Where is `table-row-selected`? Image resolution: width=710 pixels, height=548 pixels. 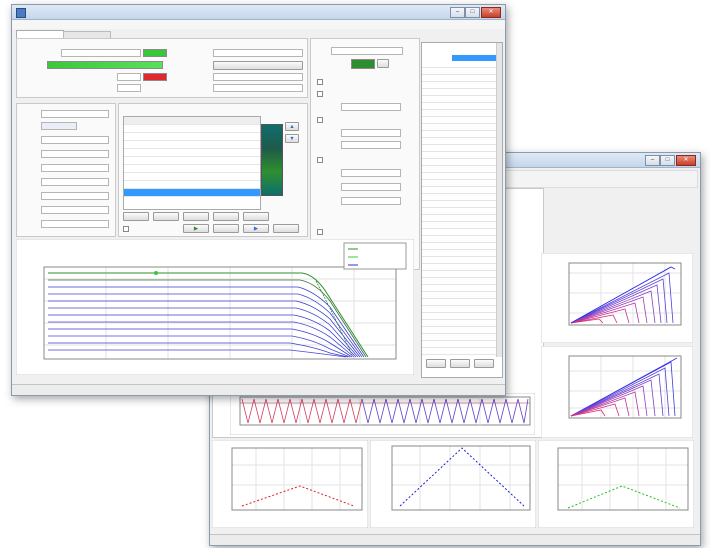 table-row-selected is located at coordinates (192, 193).